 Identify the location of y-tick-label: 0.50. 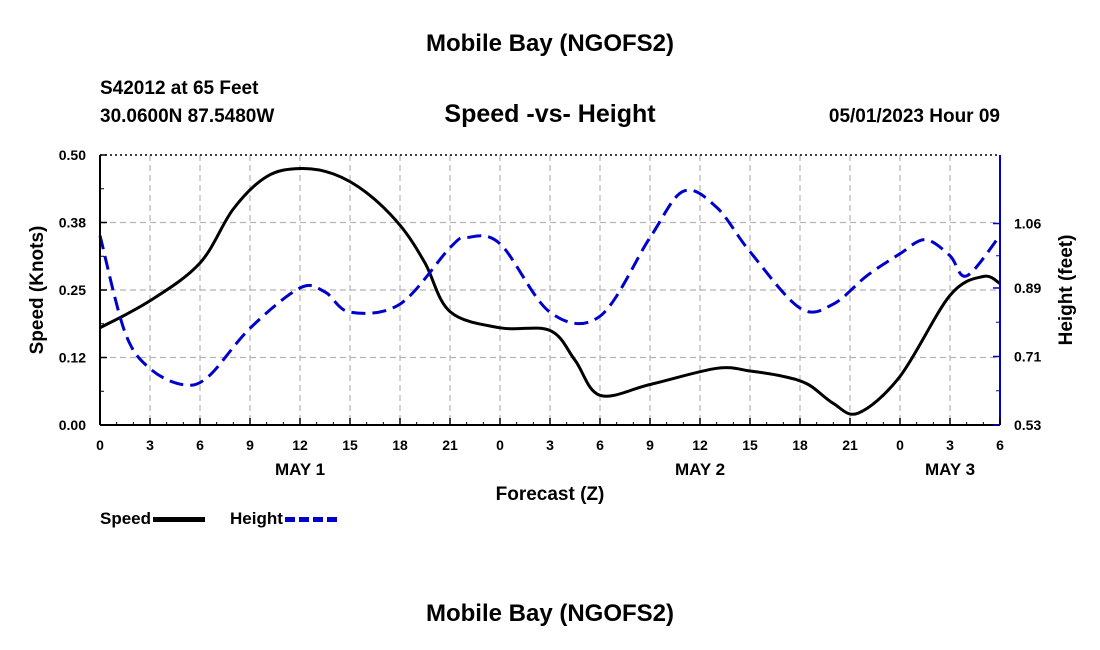
(72, 155).